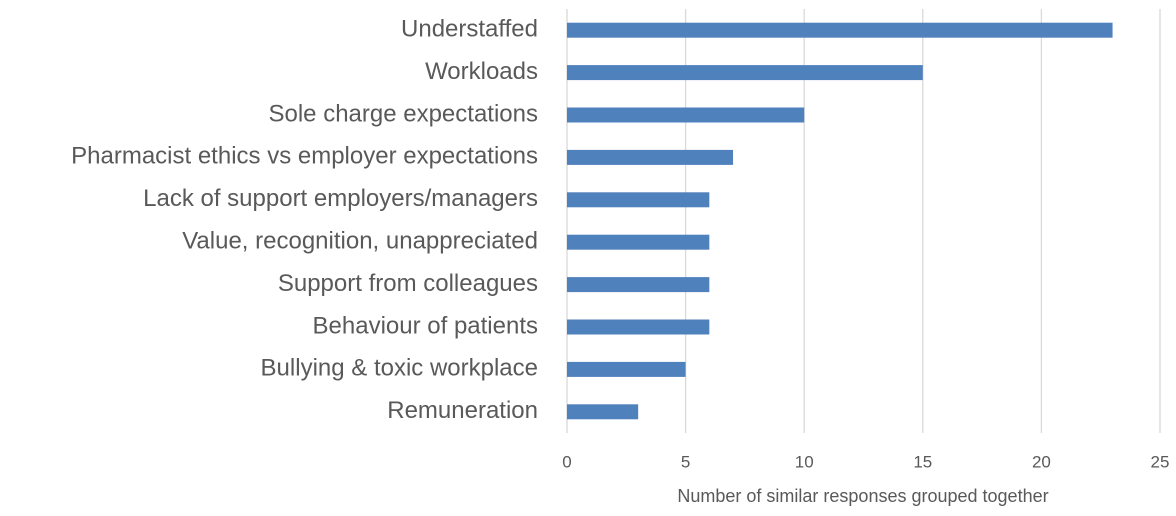 This screenshot has height=516, width=1176. What do you see at coordinates (685, 461) in the screenshot?
I see `x-tick-label: 5` at bounding box center [685, 461].